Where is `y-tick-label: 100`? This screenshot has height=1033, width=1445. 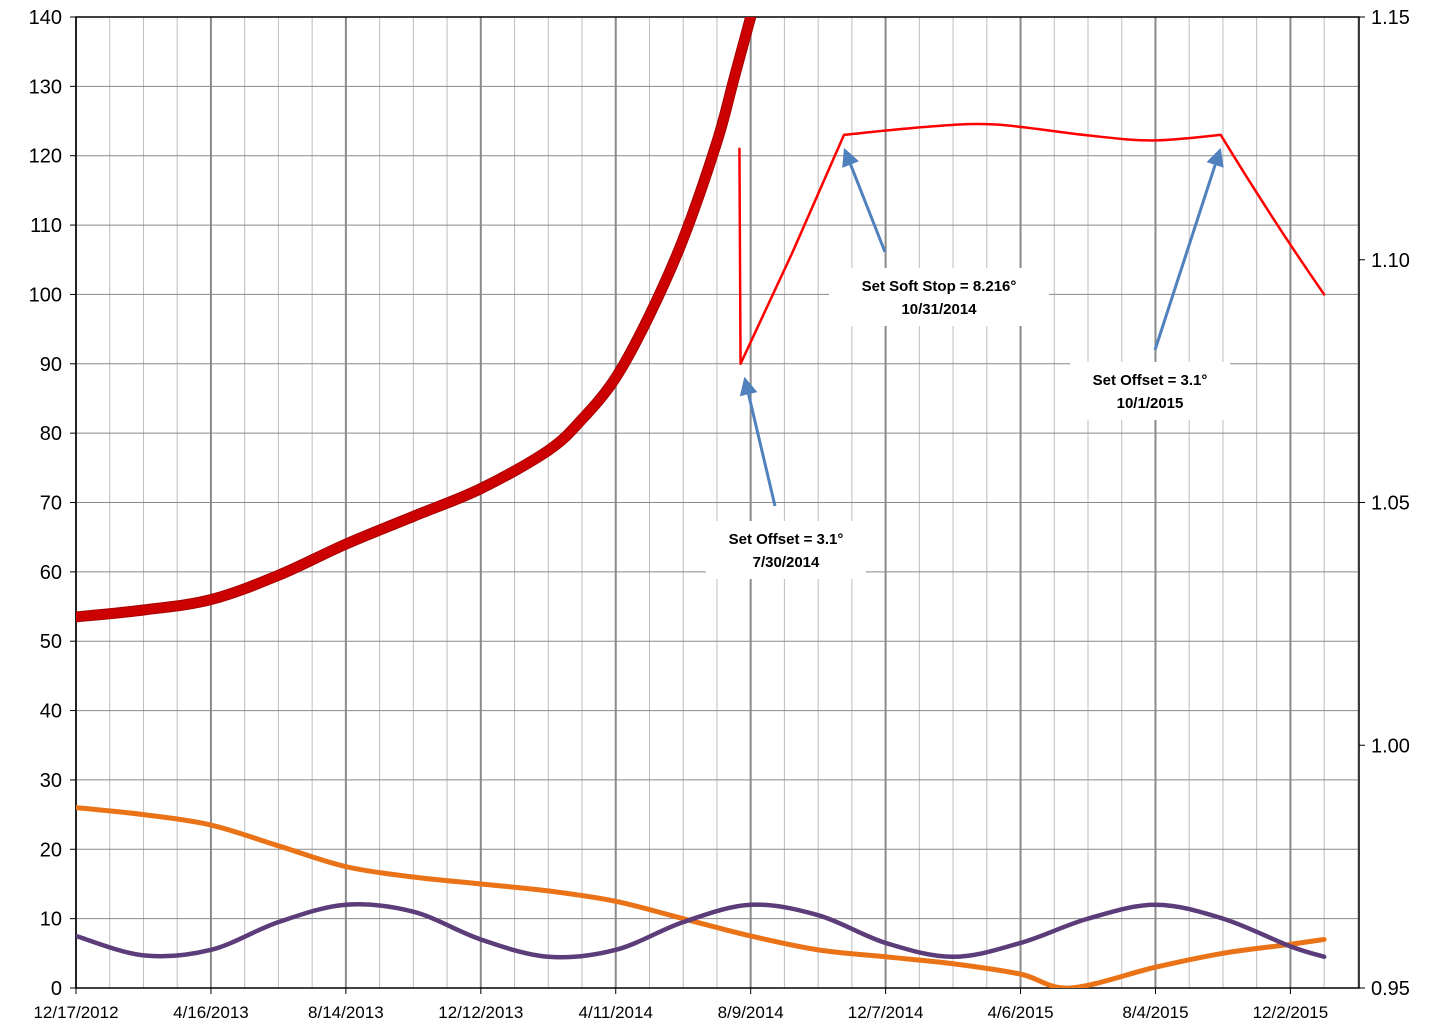 y-tick-label: 100 is located at coordinates (45, 295).